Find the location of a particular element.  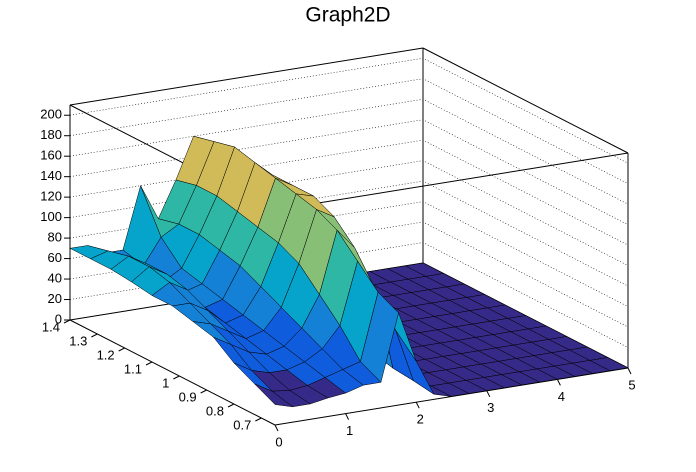

y-axis is located at coordinates (172, 372).